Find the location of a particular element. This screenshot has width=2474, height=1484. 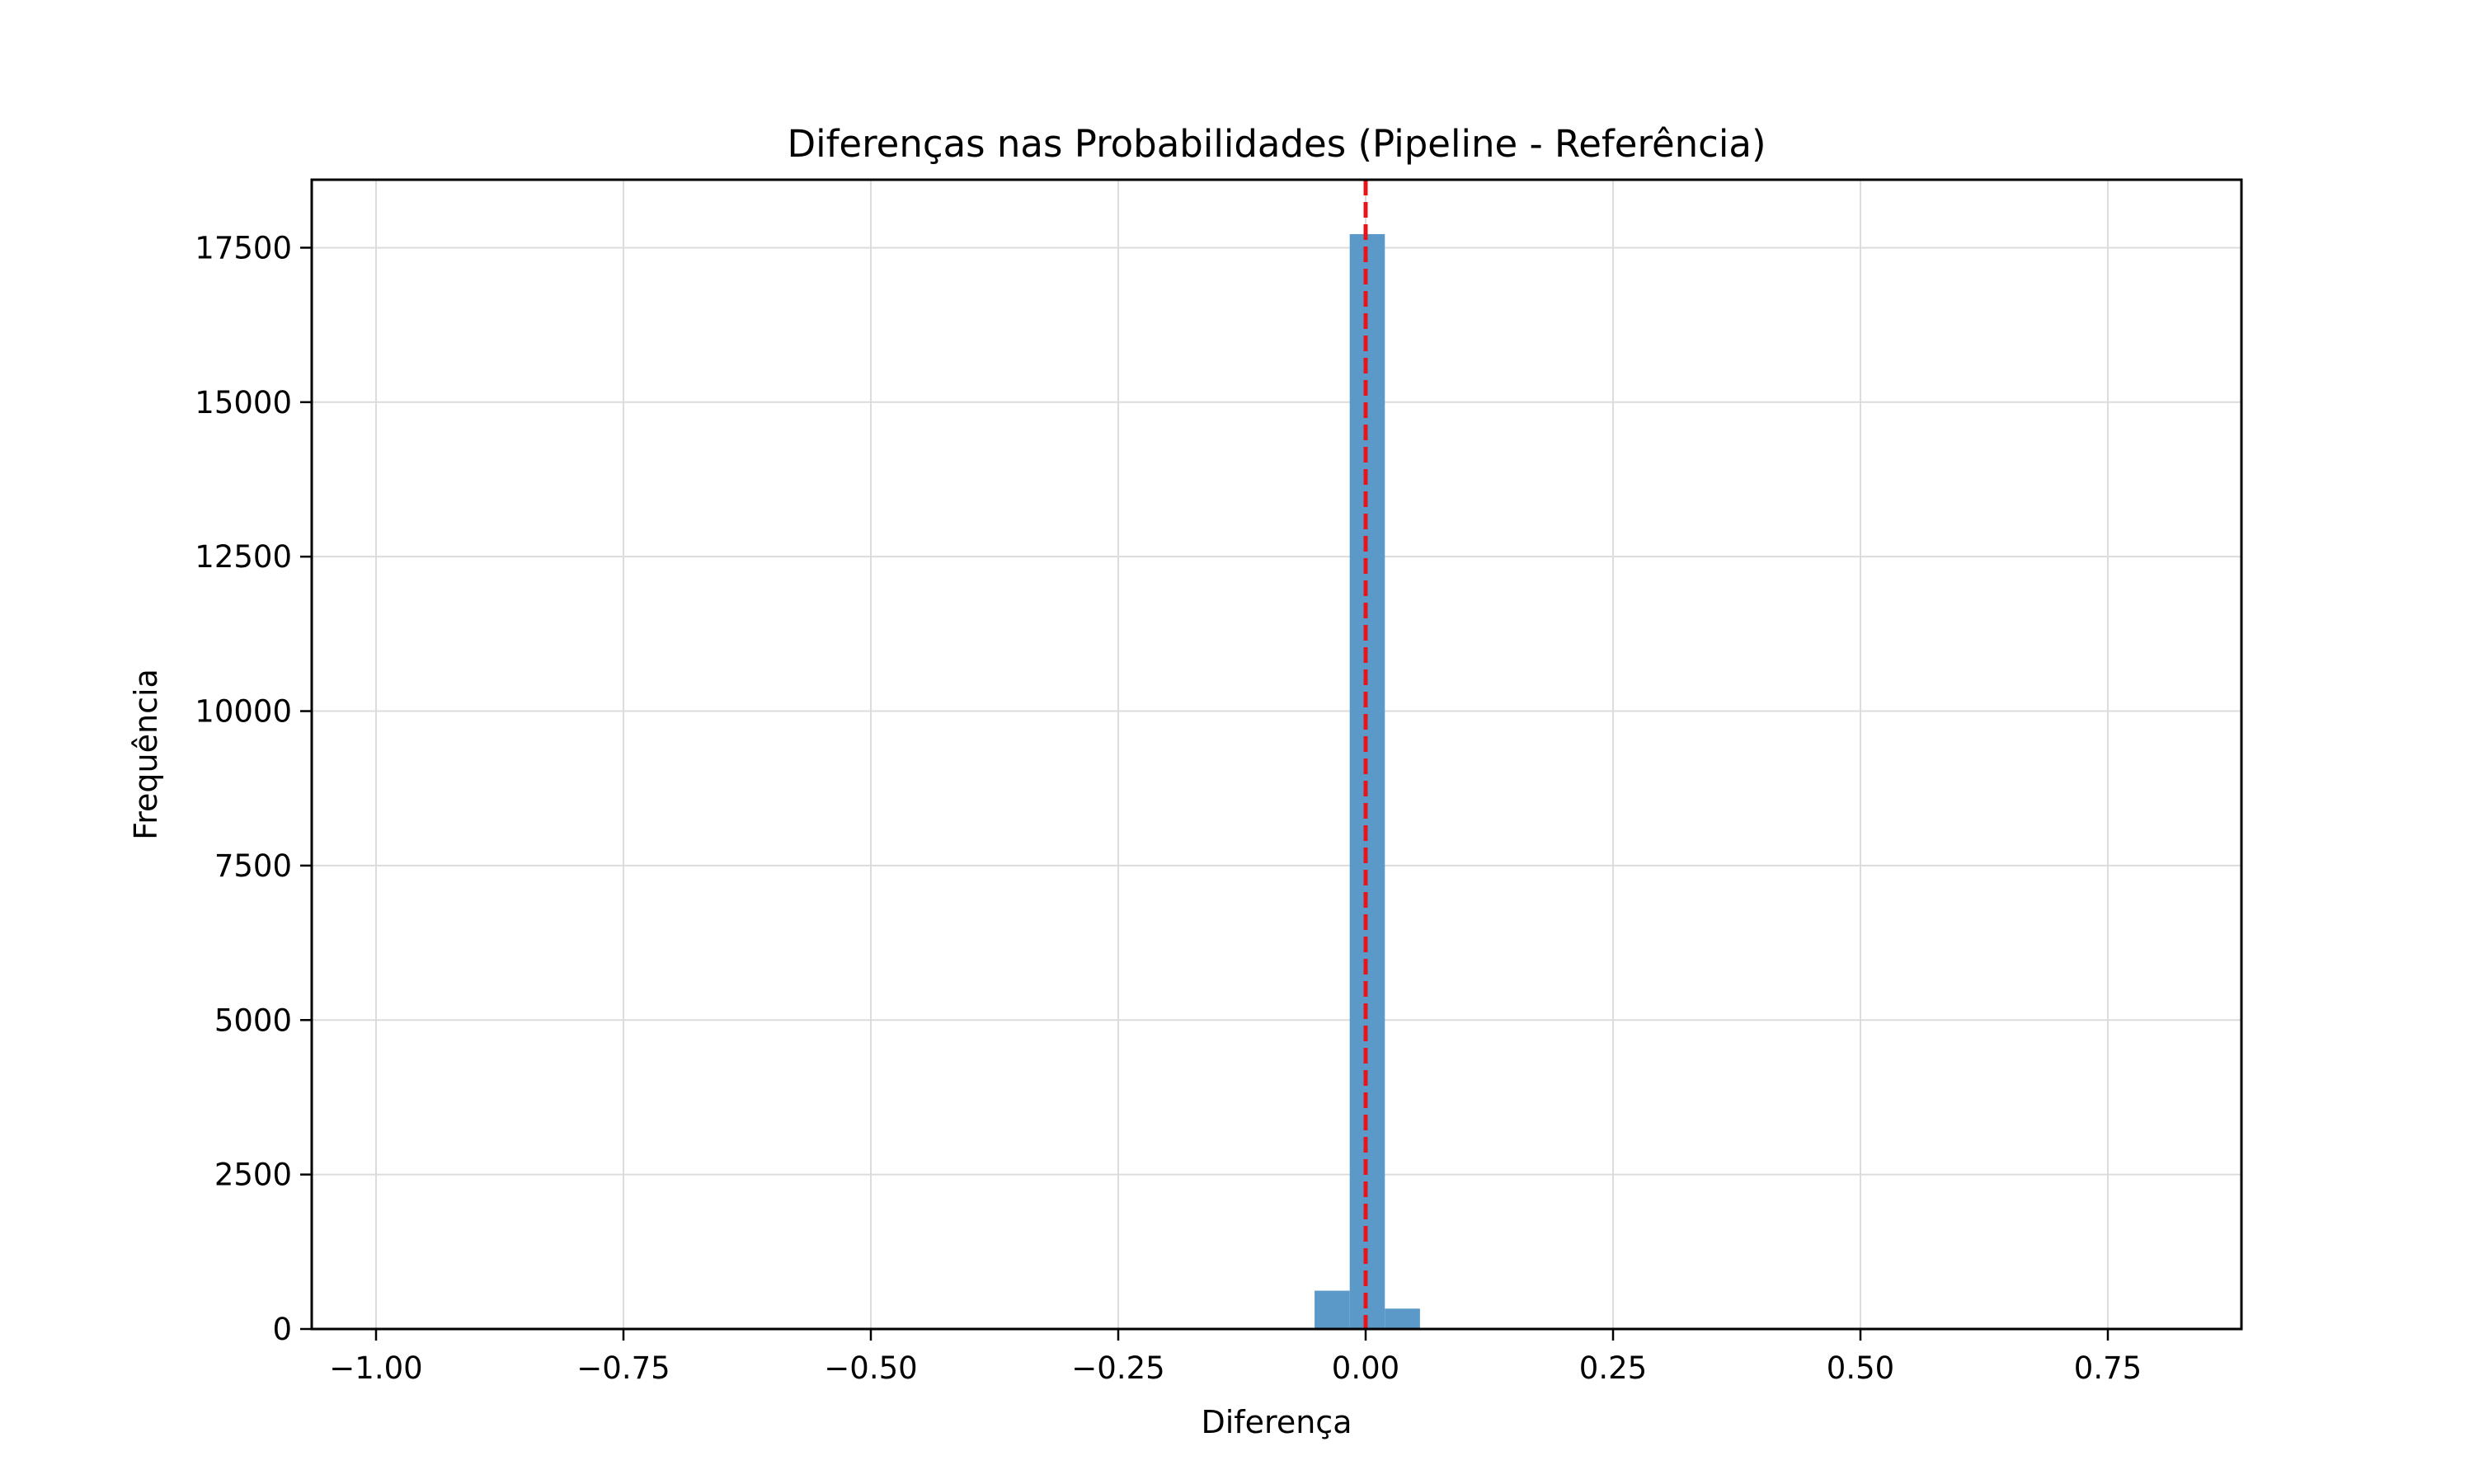

y-tick-label: 15000 is located at coordinates (243, 402).